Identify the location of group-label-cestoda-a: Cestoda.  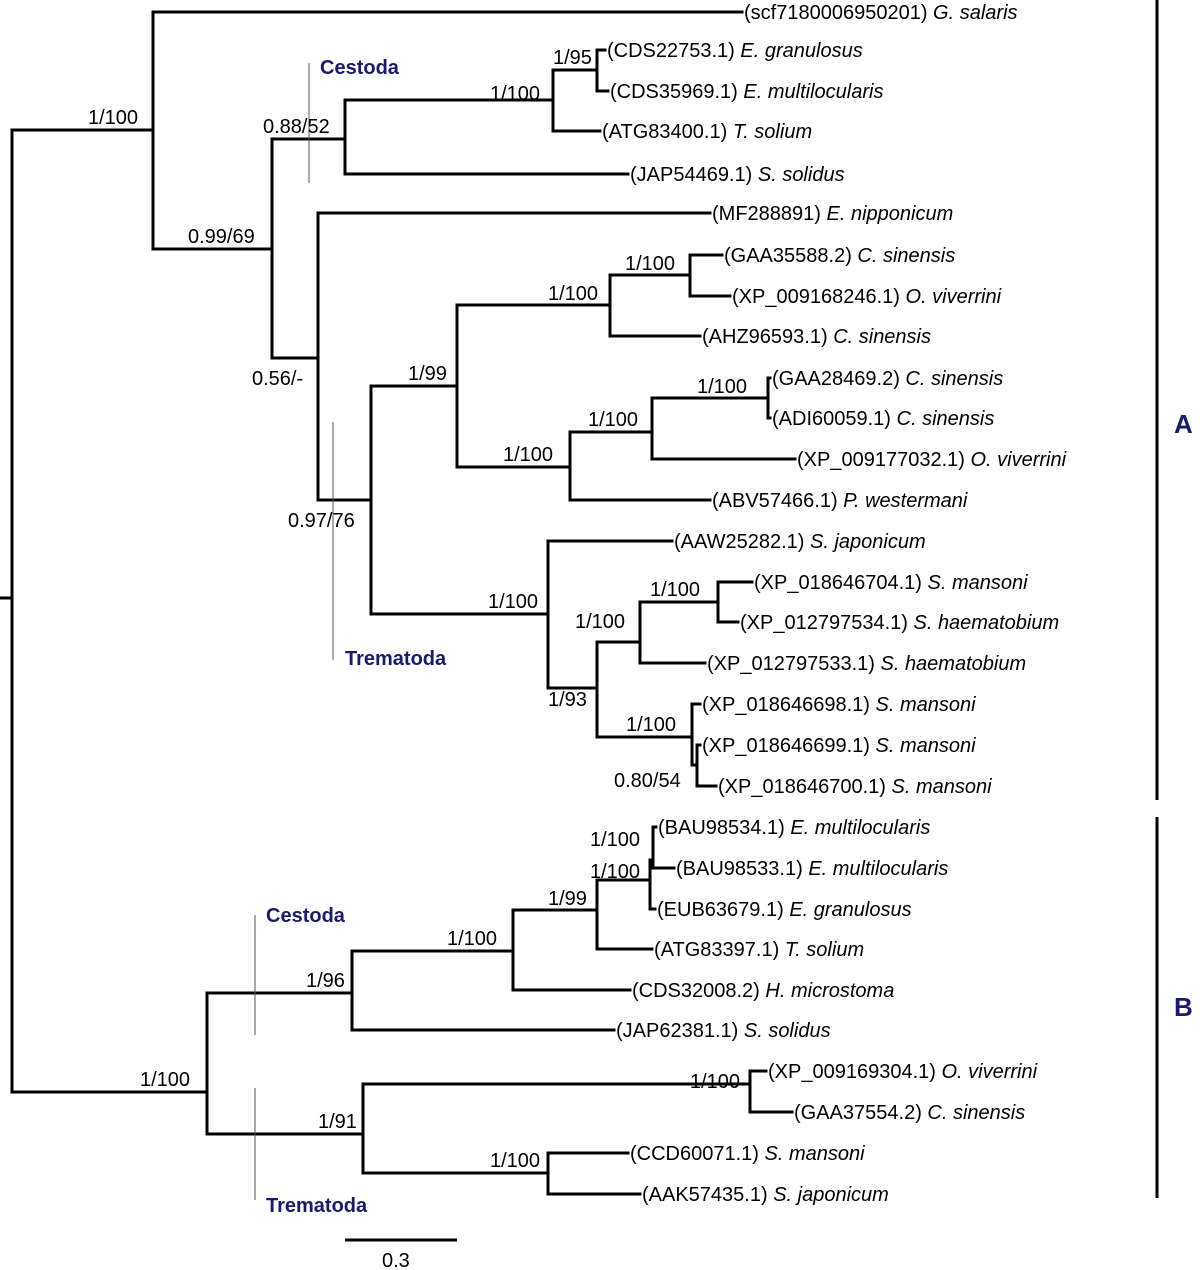
(360, 68).